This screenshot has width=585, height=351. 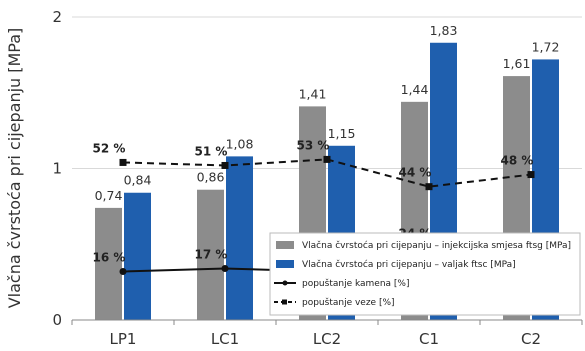 What do you see at coordinates (327, 339) in the screenshot?
I see `x-tick-label: LC2` at bounding box center [327, 339].